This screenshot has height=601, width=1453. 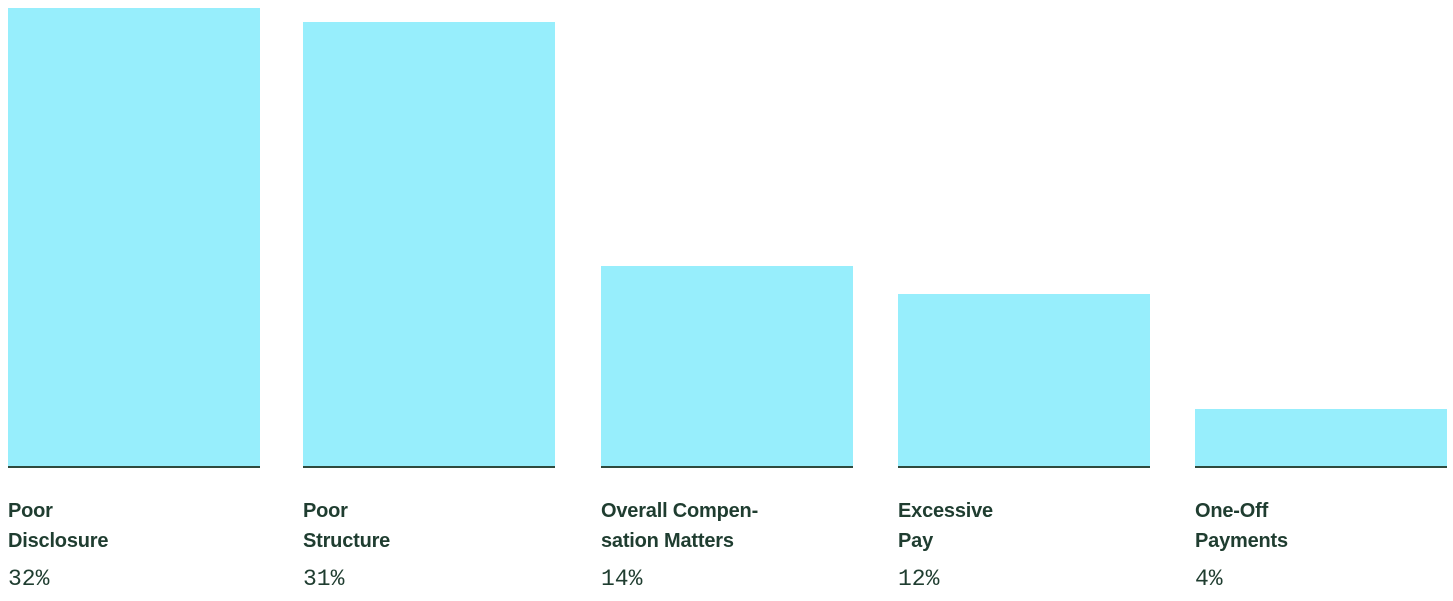 I want to click on category-label-line: Overall Compen-, so click(x=680, y=511).